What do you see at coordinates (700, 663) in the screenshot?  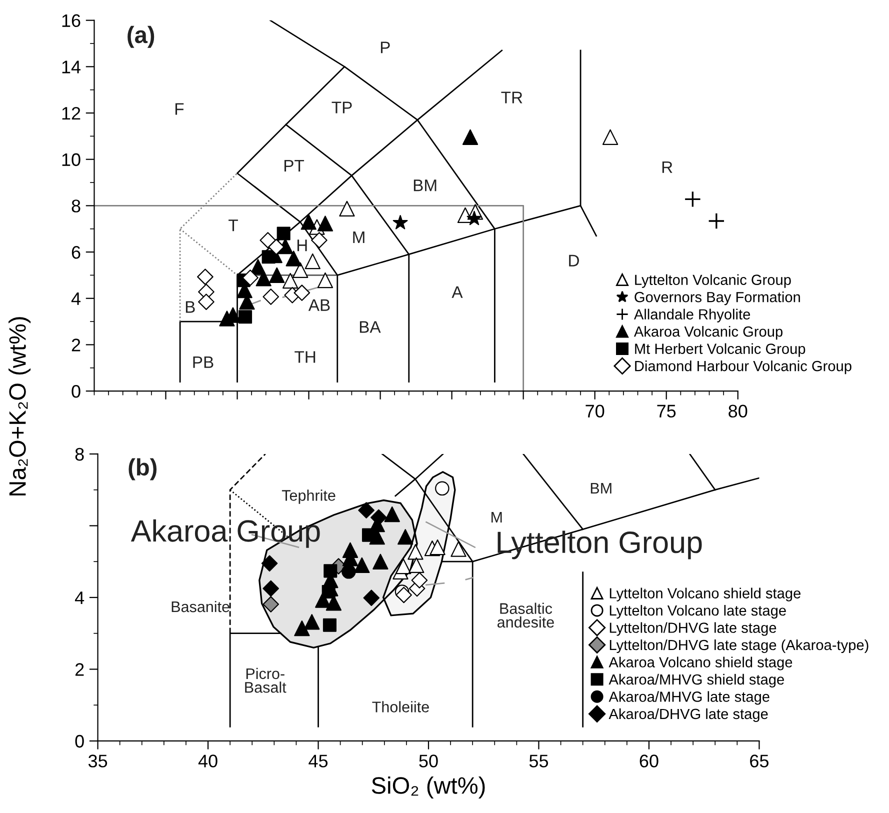 I see `legend-label: Akaroa Volcano shield stage` at bounding box center [700, 663].